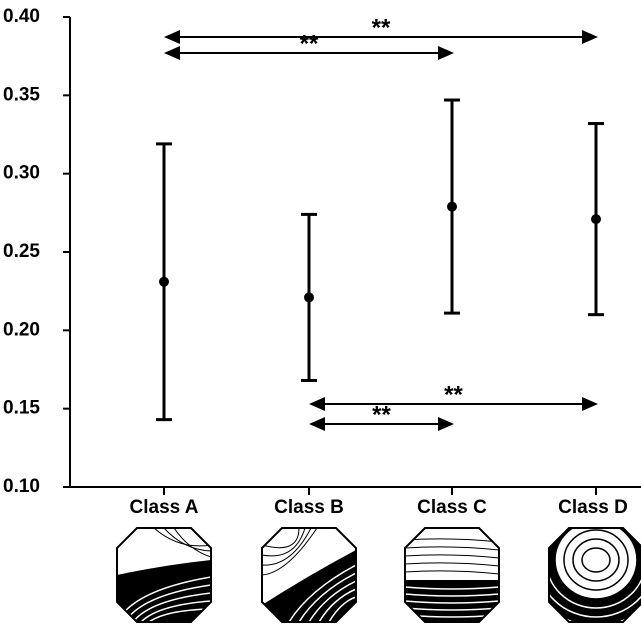 The image size is (641, 633). I want to click on y-tick-label: 0.35, so click(21, 94).